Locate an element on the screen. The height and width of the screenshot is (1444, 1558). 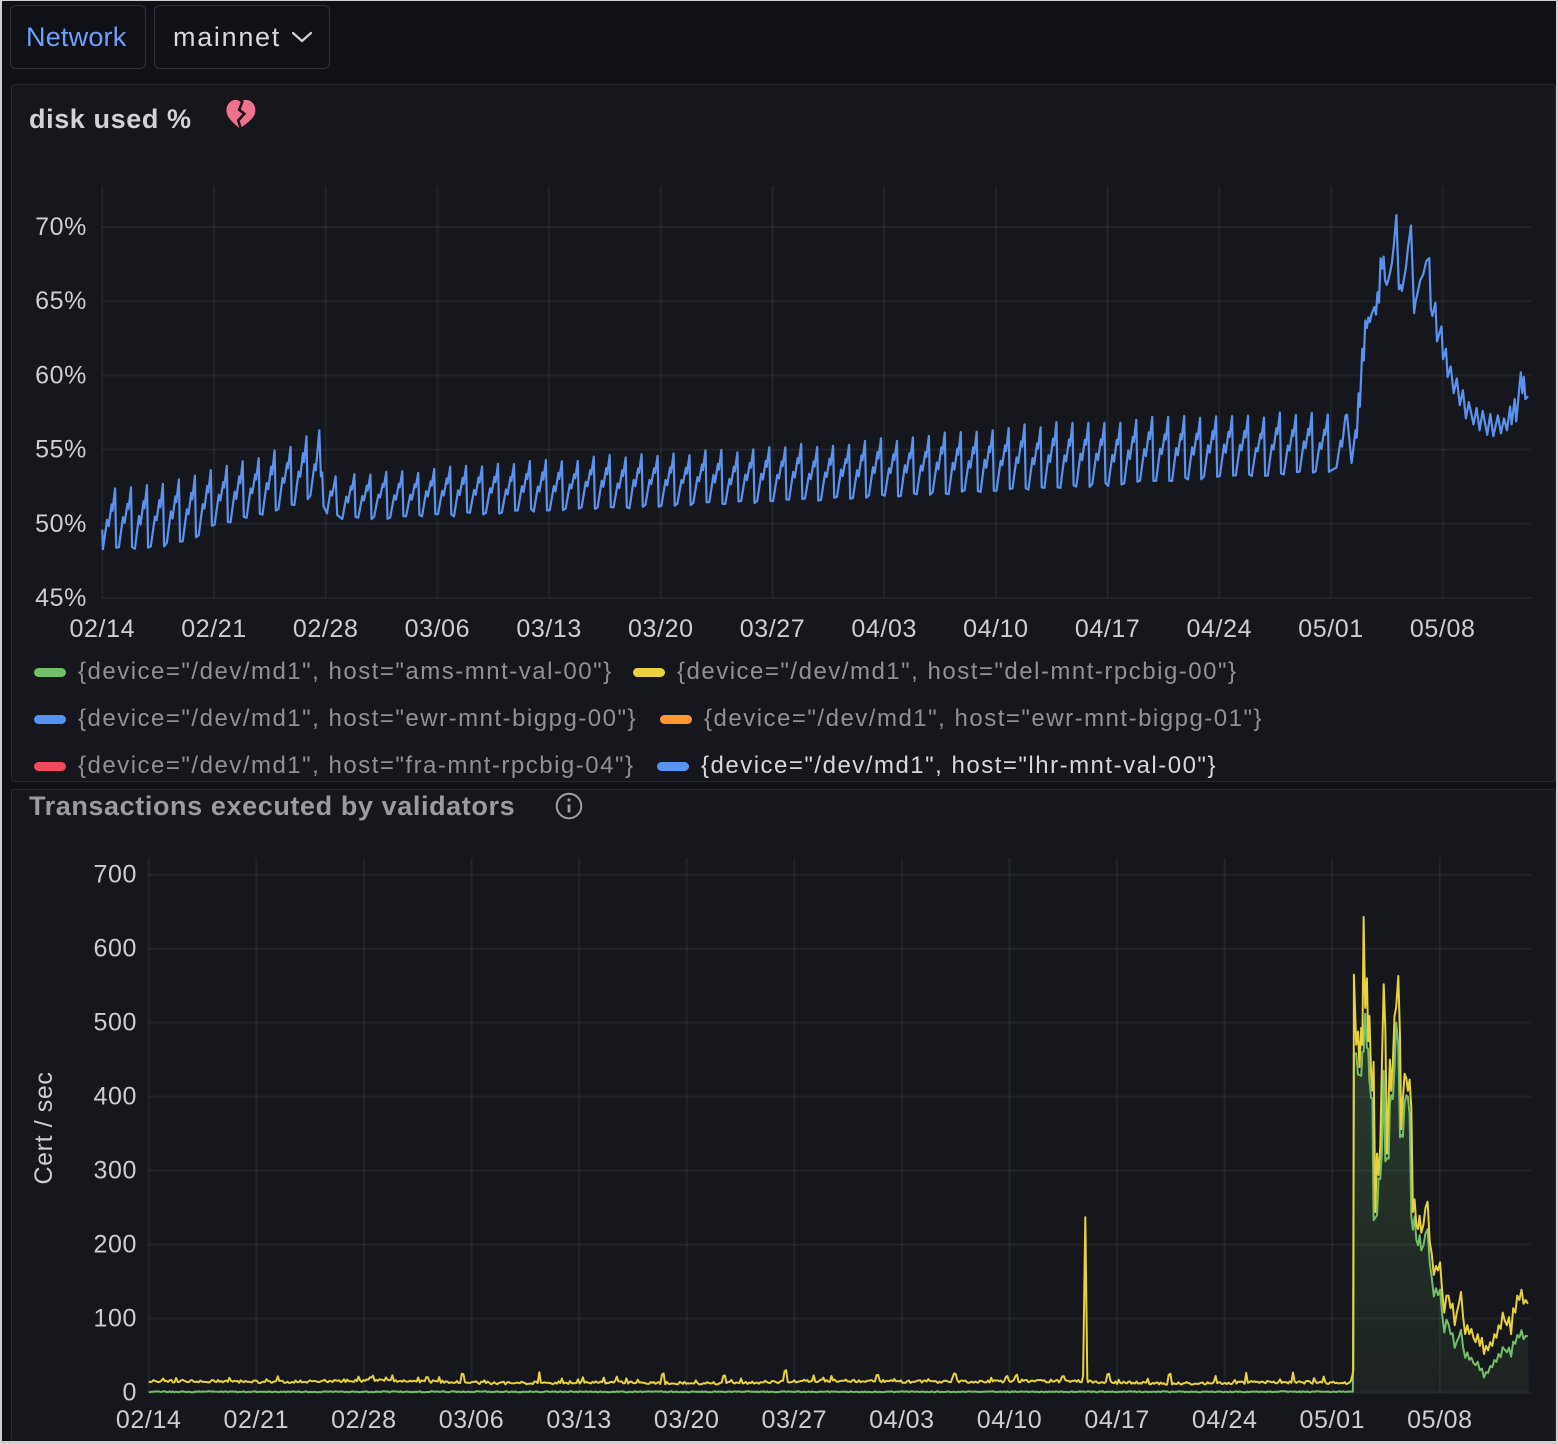
svg-text: 0 is located at coordinates (129, 1393).